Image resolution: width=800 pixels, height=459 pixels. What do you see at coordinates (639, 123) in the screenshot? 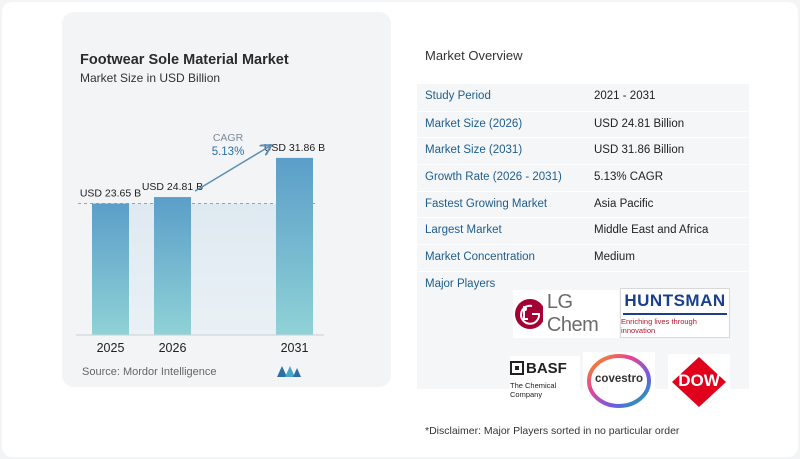
I see `overview-value: USD 24.81 Billion` at bounding box center [639, 123].